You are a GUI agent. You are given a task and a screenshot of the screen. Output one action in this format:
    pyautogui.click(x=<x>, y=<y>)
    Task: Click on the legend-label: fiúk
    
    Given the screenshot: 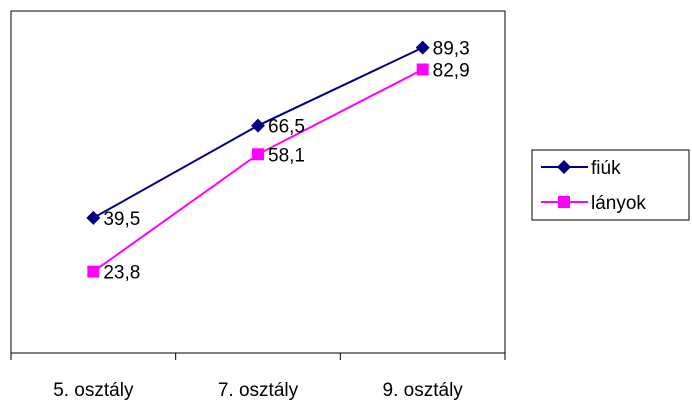 What is the action you would take?
    pyautogui.click(x=606, y=168)
    